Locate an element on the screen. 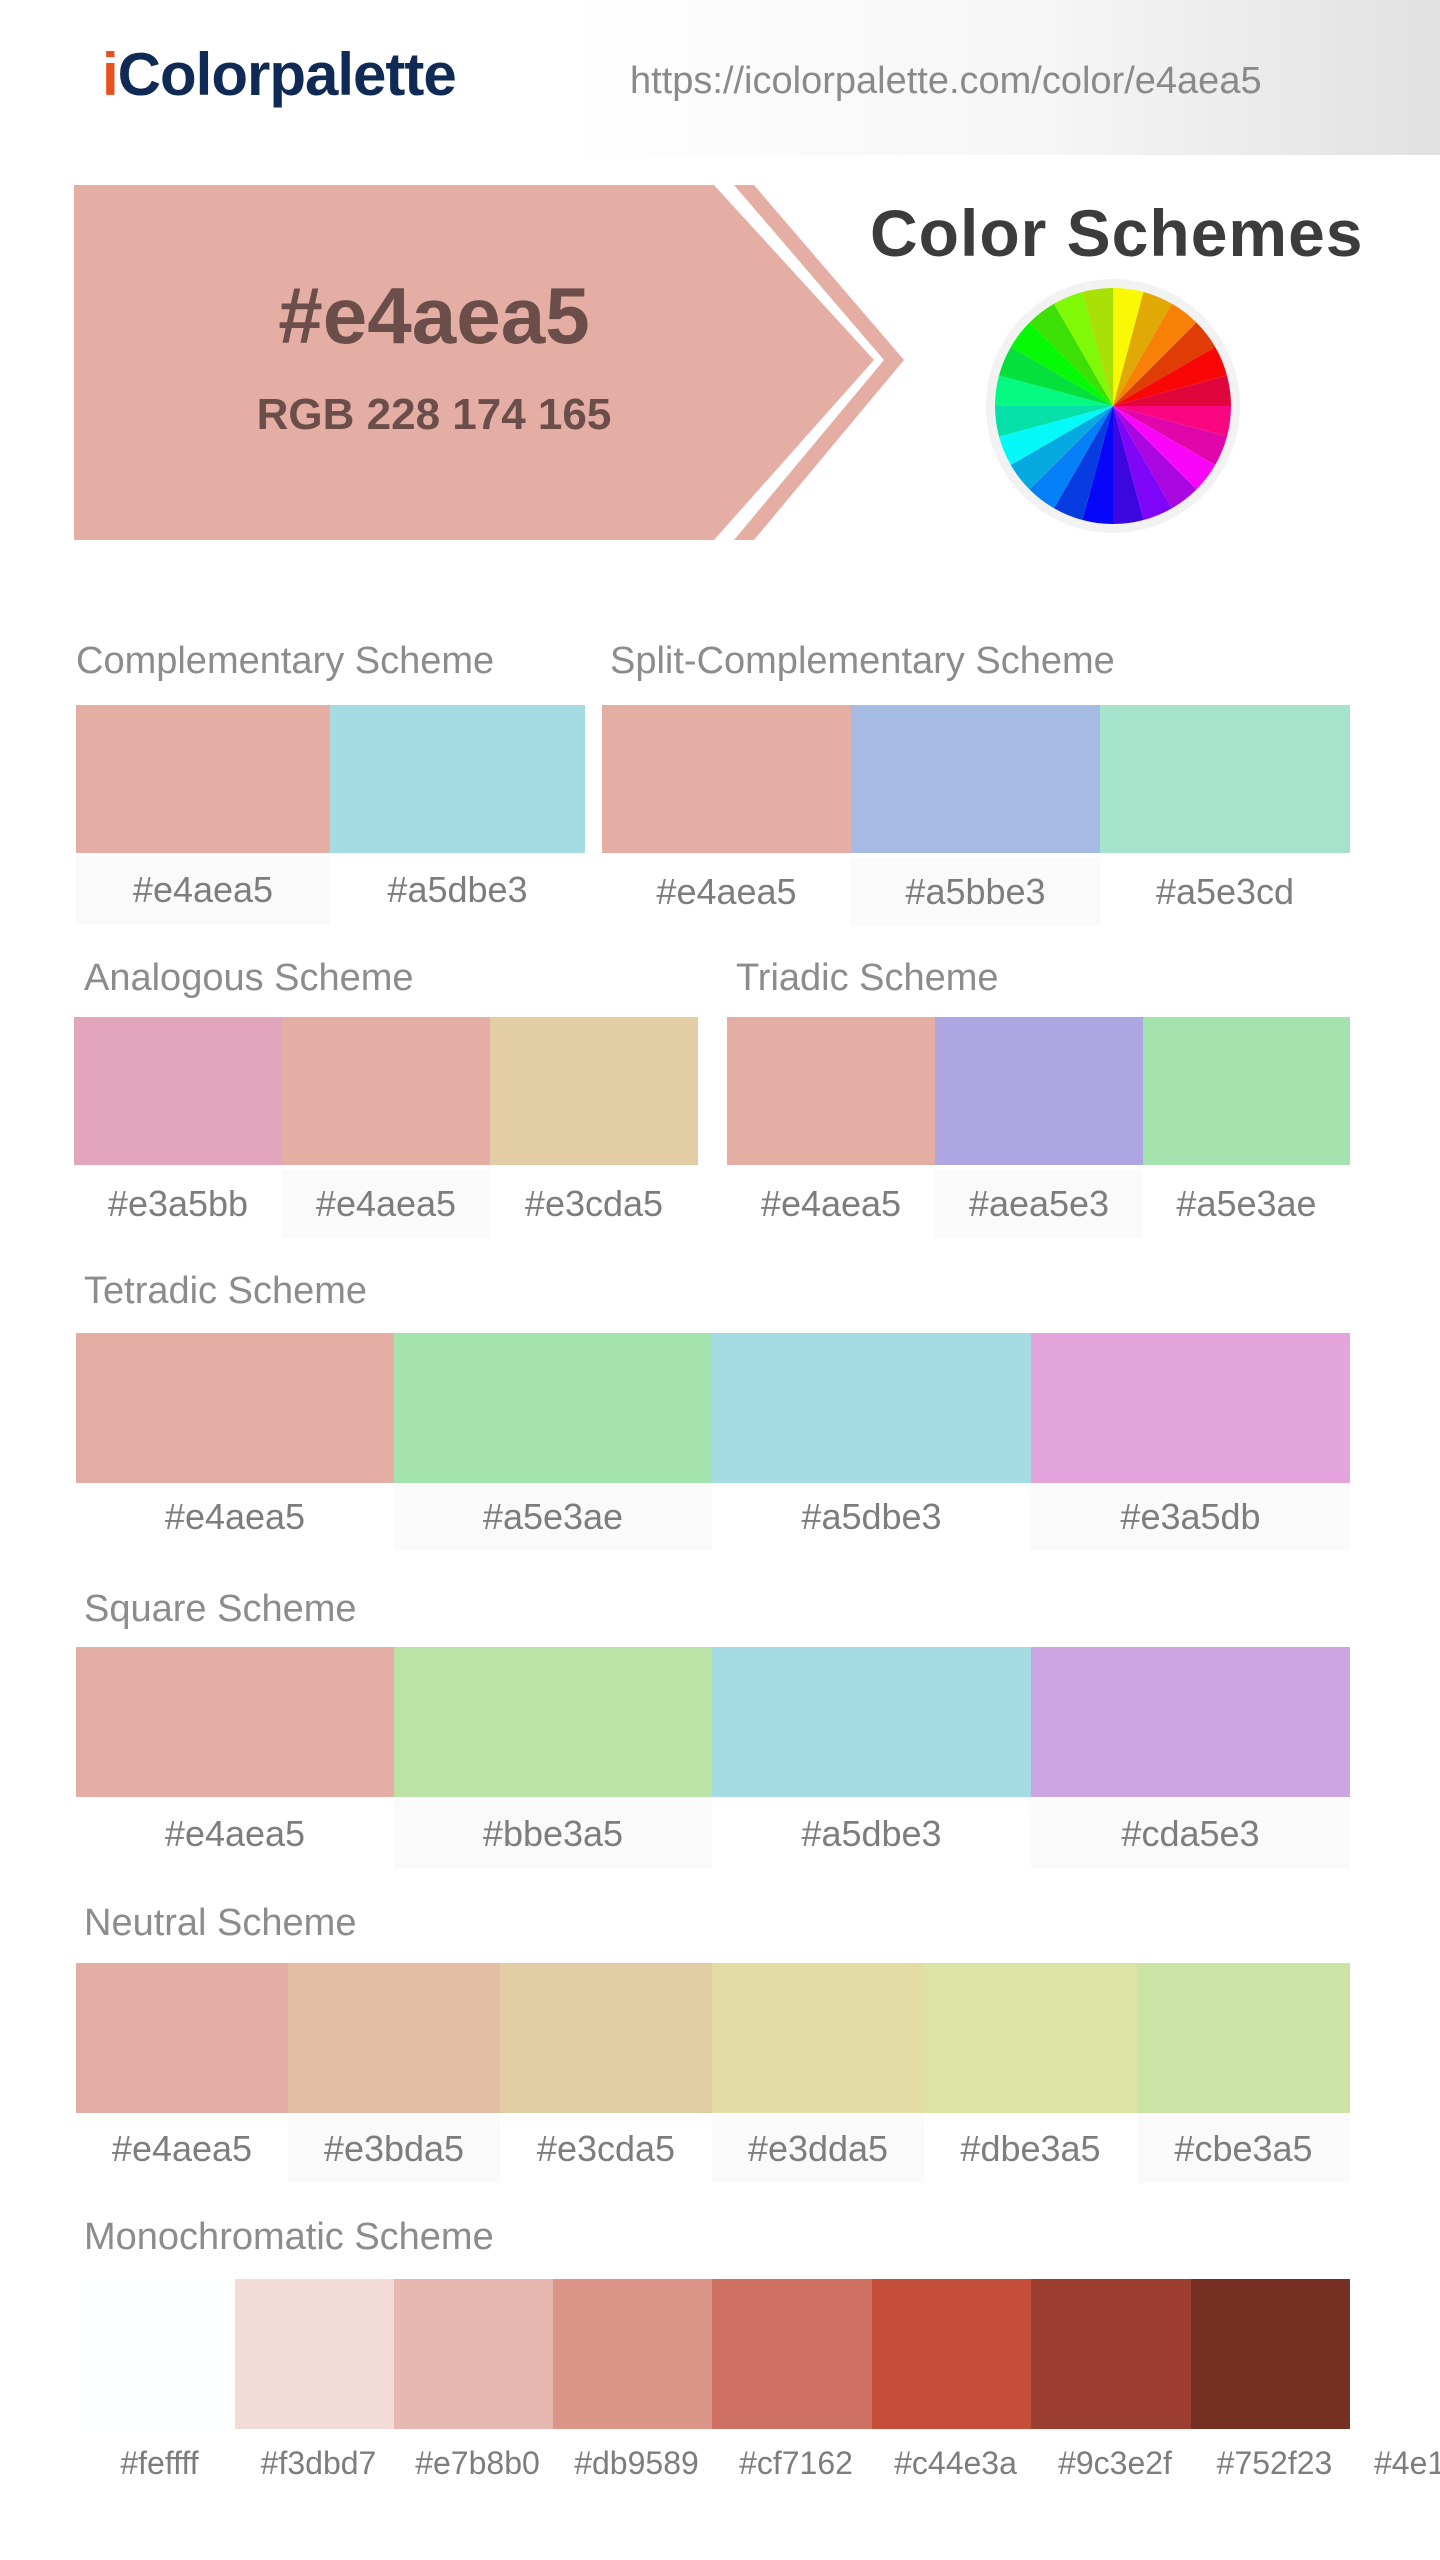 The image size is (1440, 2560). triadic-code-3: #a5e3ae is located at coordinates (1246, 1203).